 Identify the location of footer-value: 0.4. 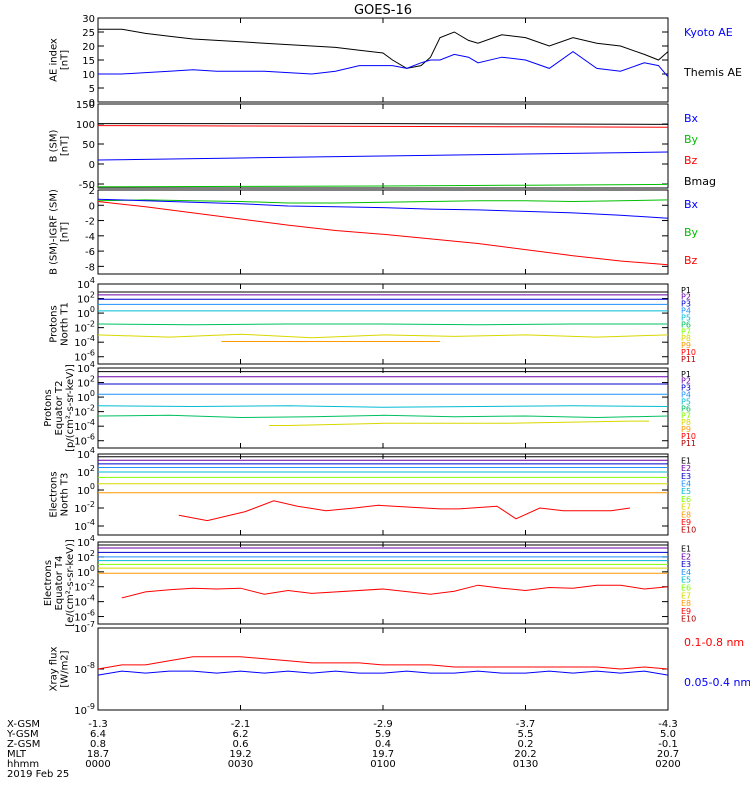
(383, 744).